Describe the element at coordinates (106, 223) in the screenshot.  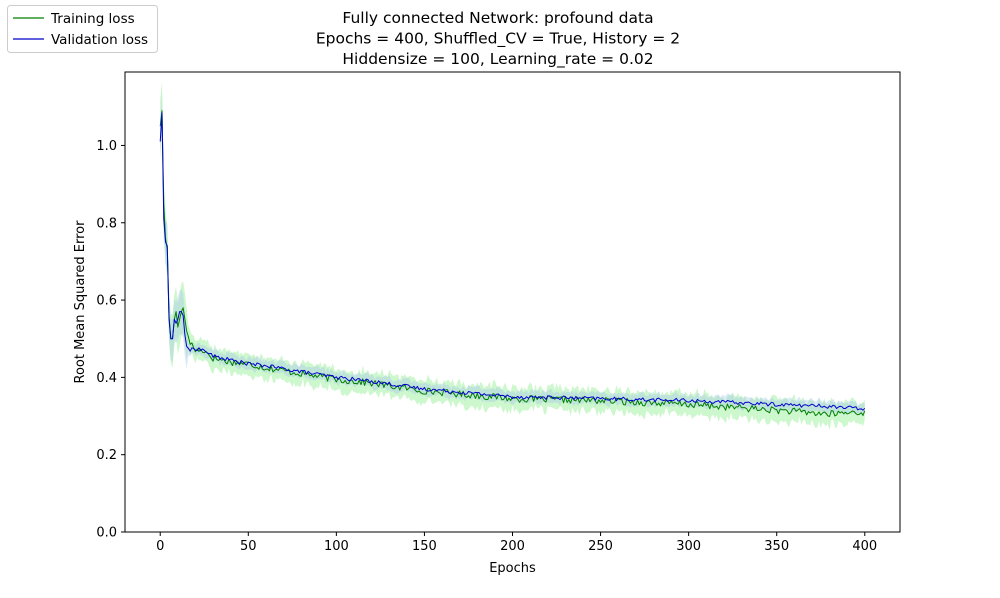
I see `y-tick-label: 0.8` at that location.